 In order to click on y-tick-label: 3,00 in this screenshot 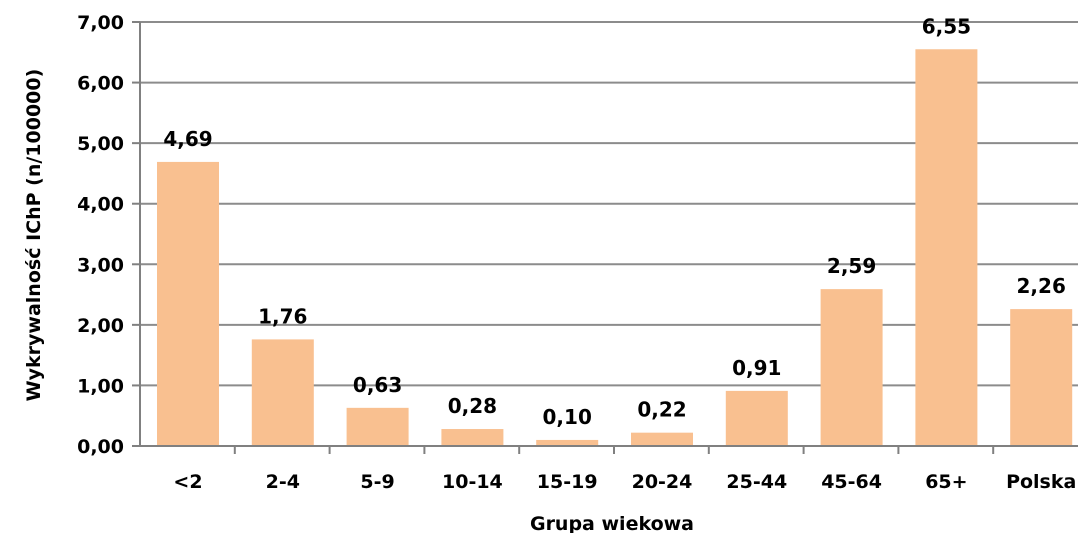, I will do `click(100, 265)`.